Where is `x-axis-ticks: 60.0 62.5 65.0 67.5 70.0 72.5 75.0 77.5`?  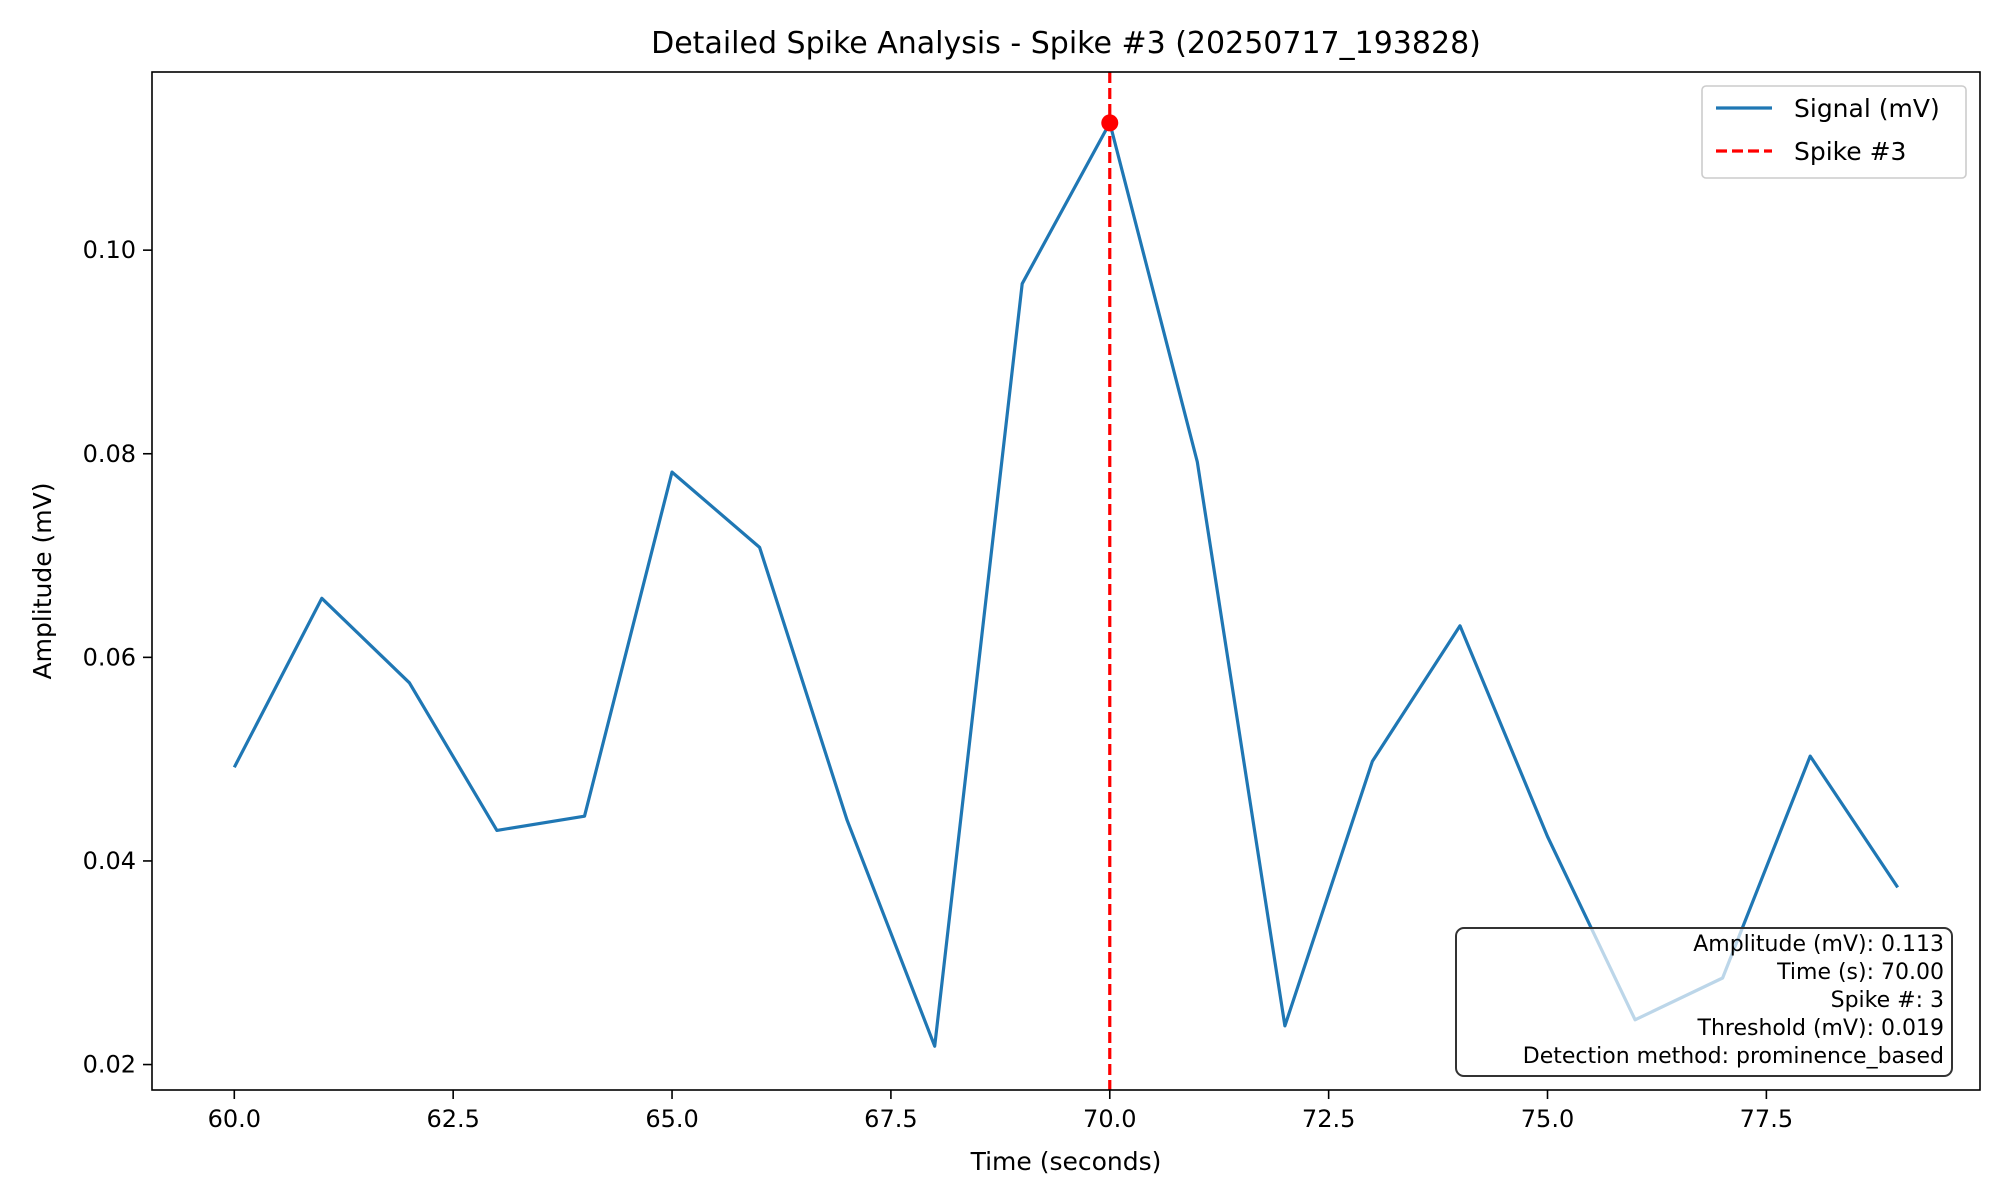 x-axis-ticks: 60.0 62.5 65.0 67.5 70.0 72.5 75.0 77.5 is located at coordinates (1000, 1111).